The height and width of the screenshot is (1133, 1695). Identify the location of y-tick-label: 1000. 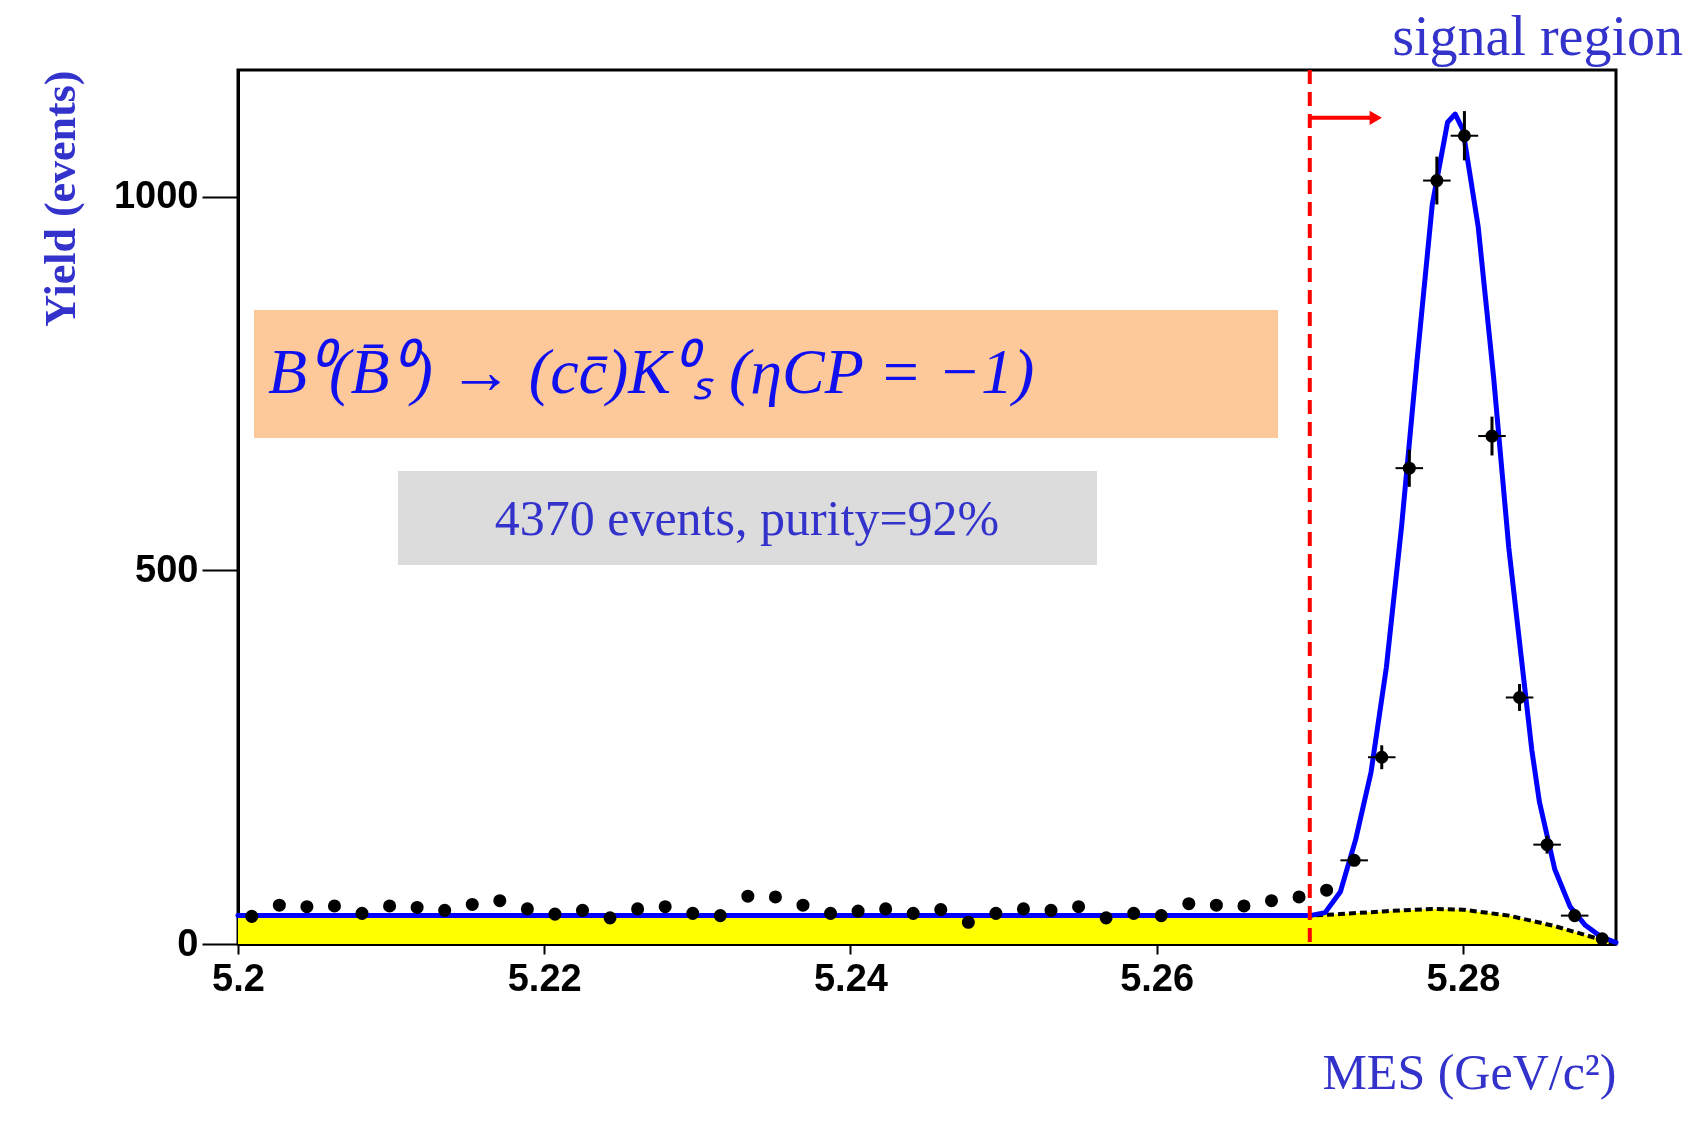
(156, 195).